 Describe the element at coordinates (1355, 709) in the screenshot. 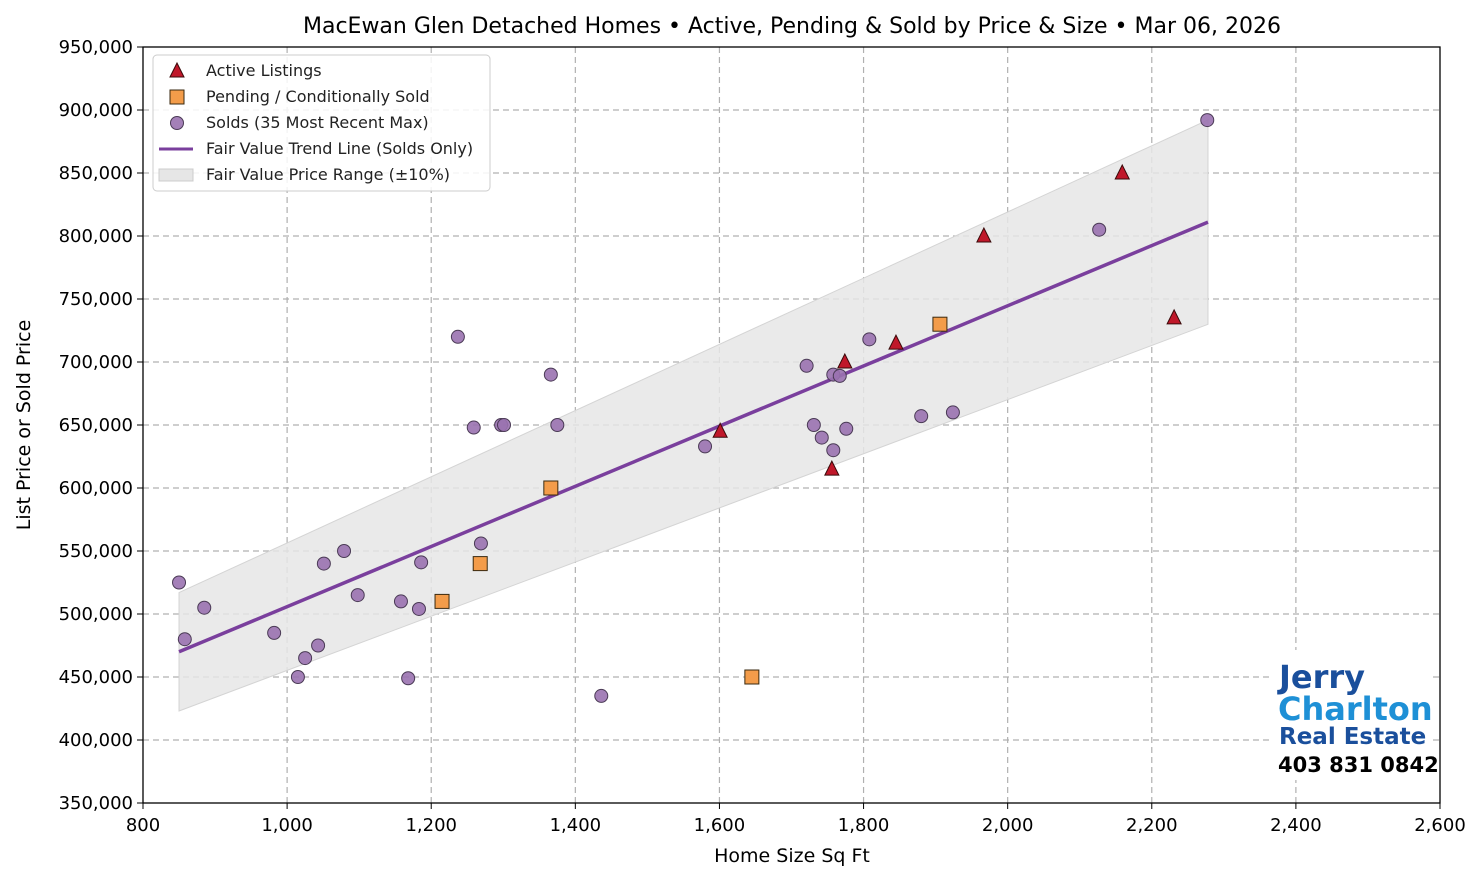

I see `logo-charlton: Charlton` at that location.